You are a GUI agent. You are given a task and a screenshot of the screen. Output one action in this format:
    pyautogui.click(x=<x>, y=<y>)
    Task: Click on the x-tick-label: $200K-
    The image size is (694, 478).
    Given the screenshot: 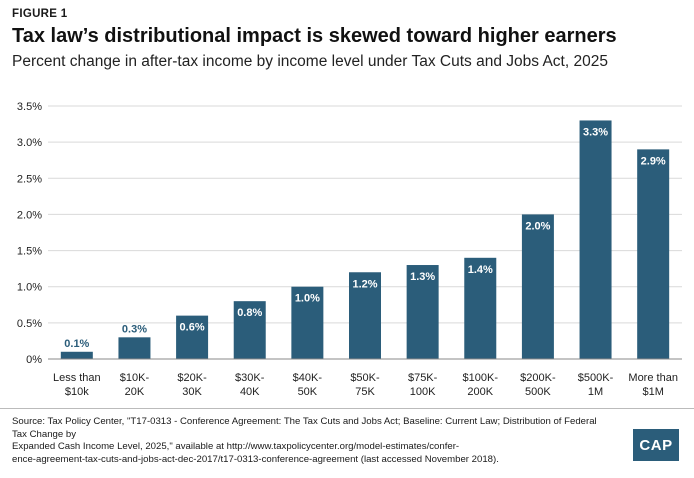 What is the action you would take?
    pyautogui.click(x=538, y=378)
    